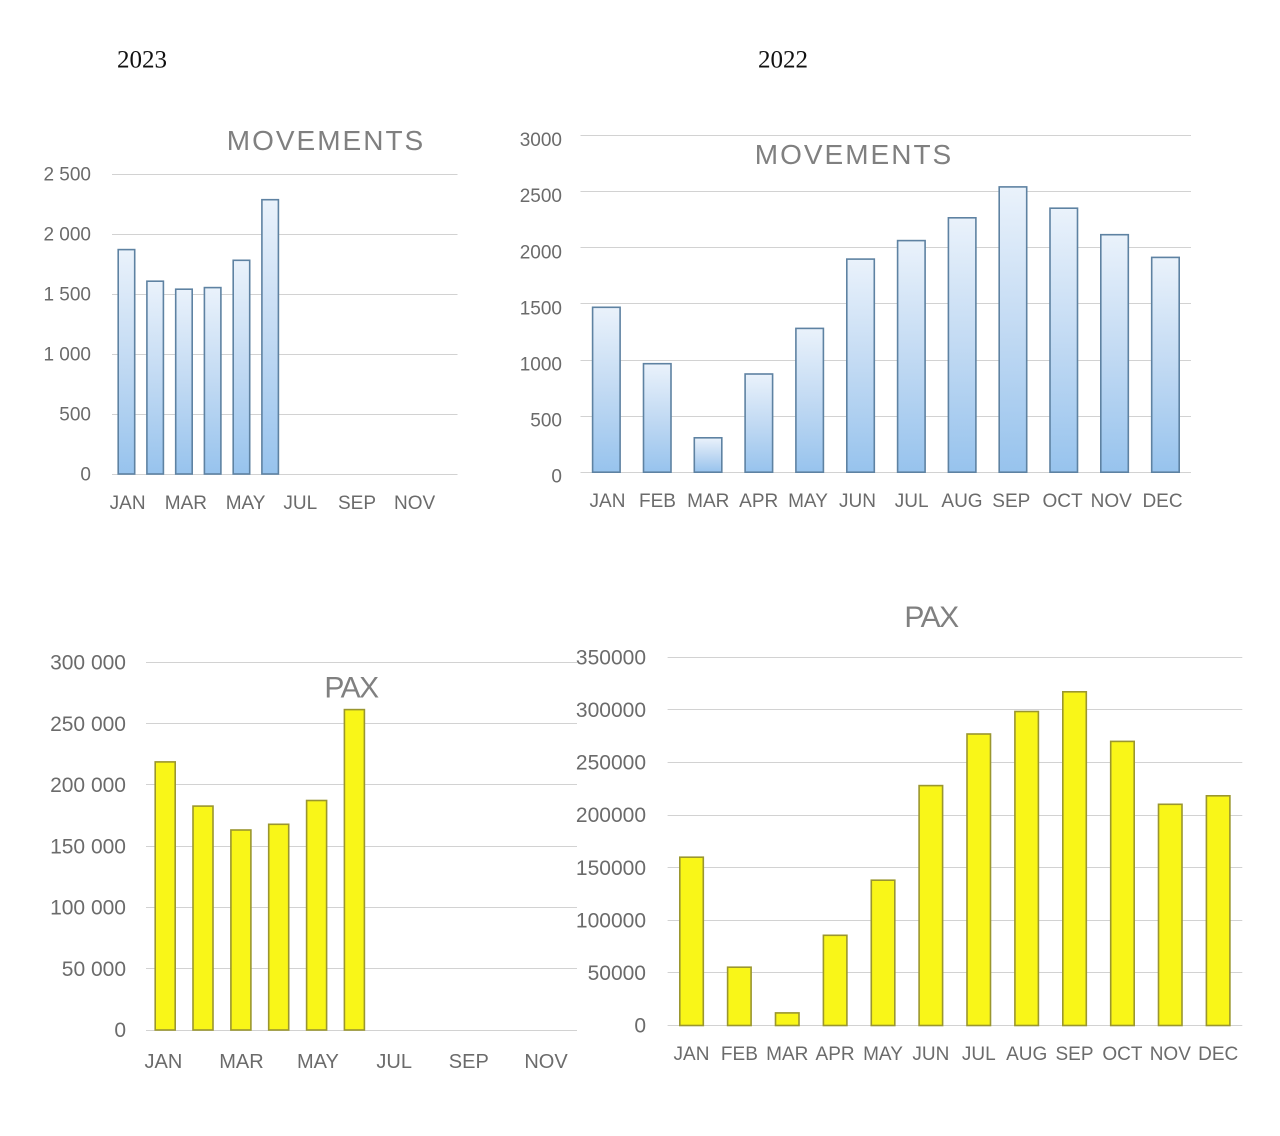 The width and height of the screenshot is (1280, 1136). Describe the element at coordinates (88, 663) in the screenshot. I see `svg-text: 300 000` at that location.